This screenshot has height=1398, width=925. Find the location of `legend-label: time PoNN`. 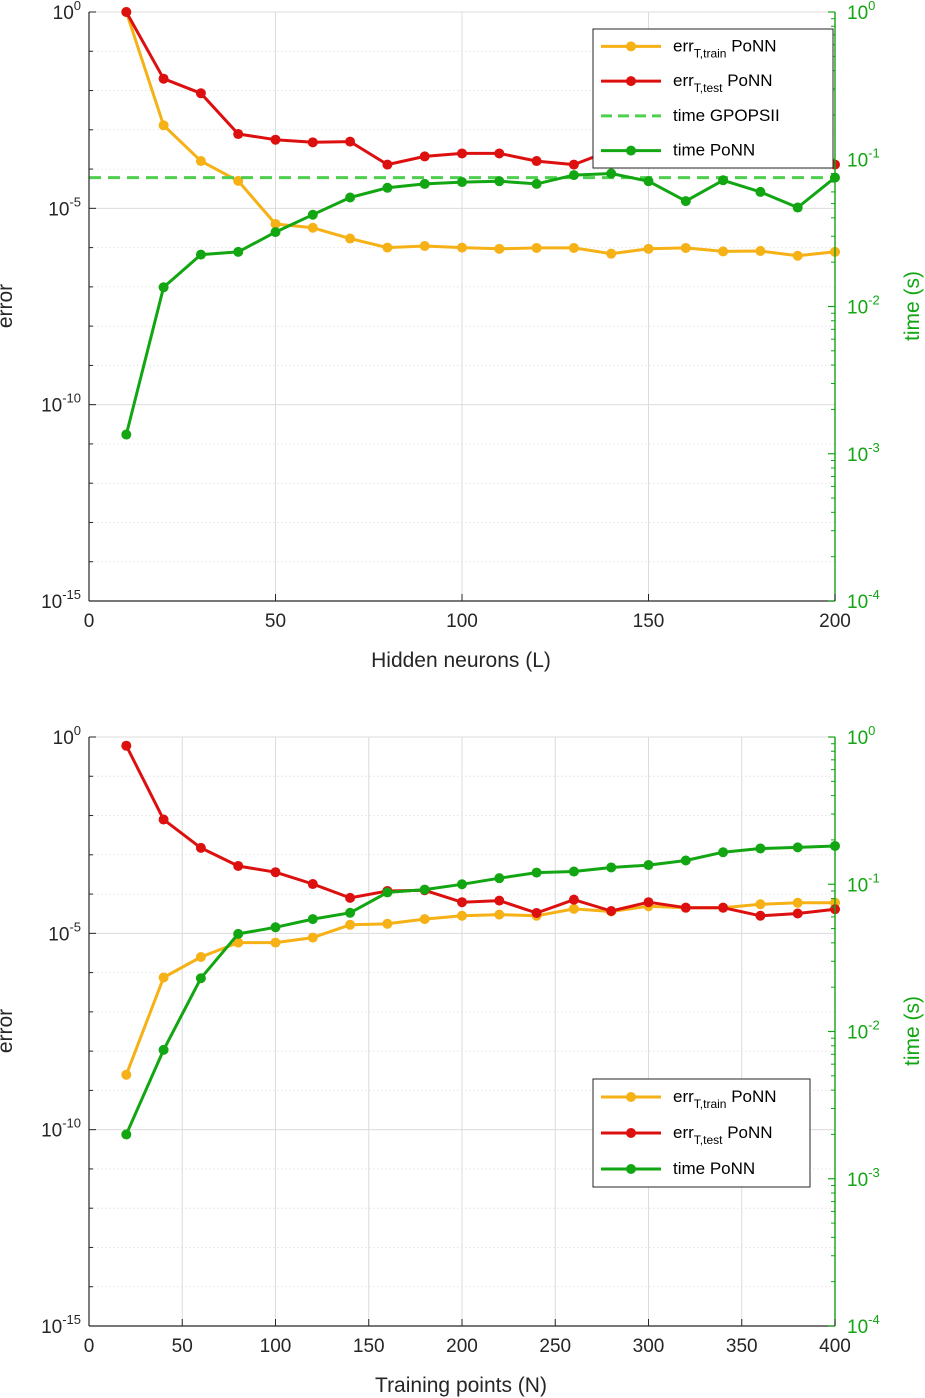

legend-label: time PoNN is located at coordinates (714, 150).